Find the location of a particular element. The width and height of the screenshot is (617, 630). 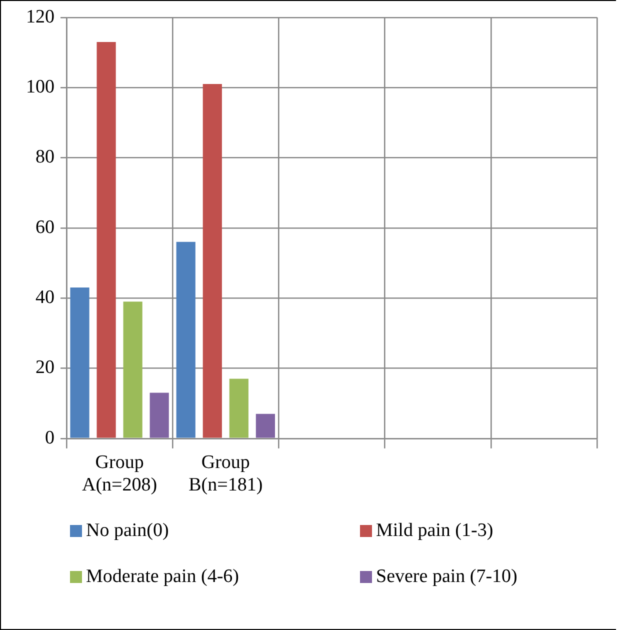

y-tick-label: 40 is located at coordinates (45, 297).